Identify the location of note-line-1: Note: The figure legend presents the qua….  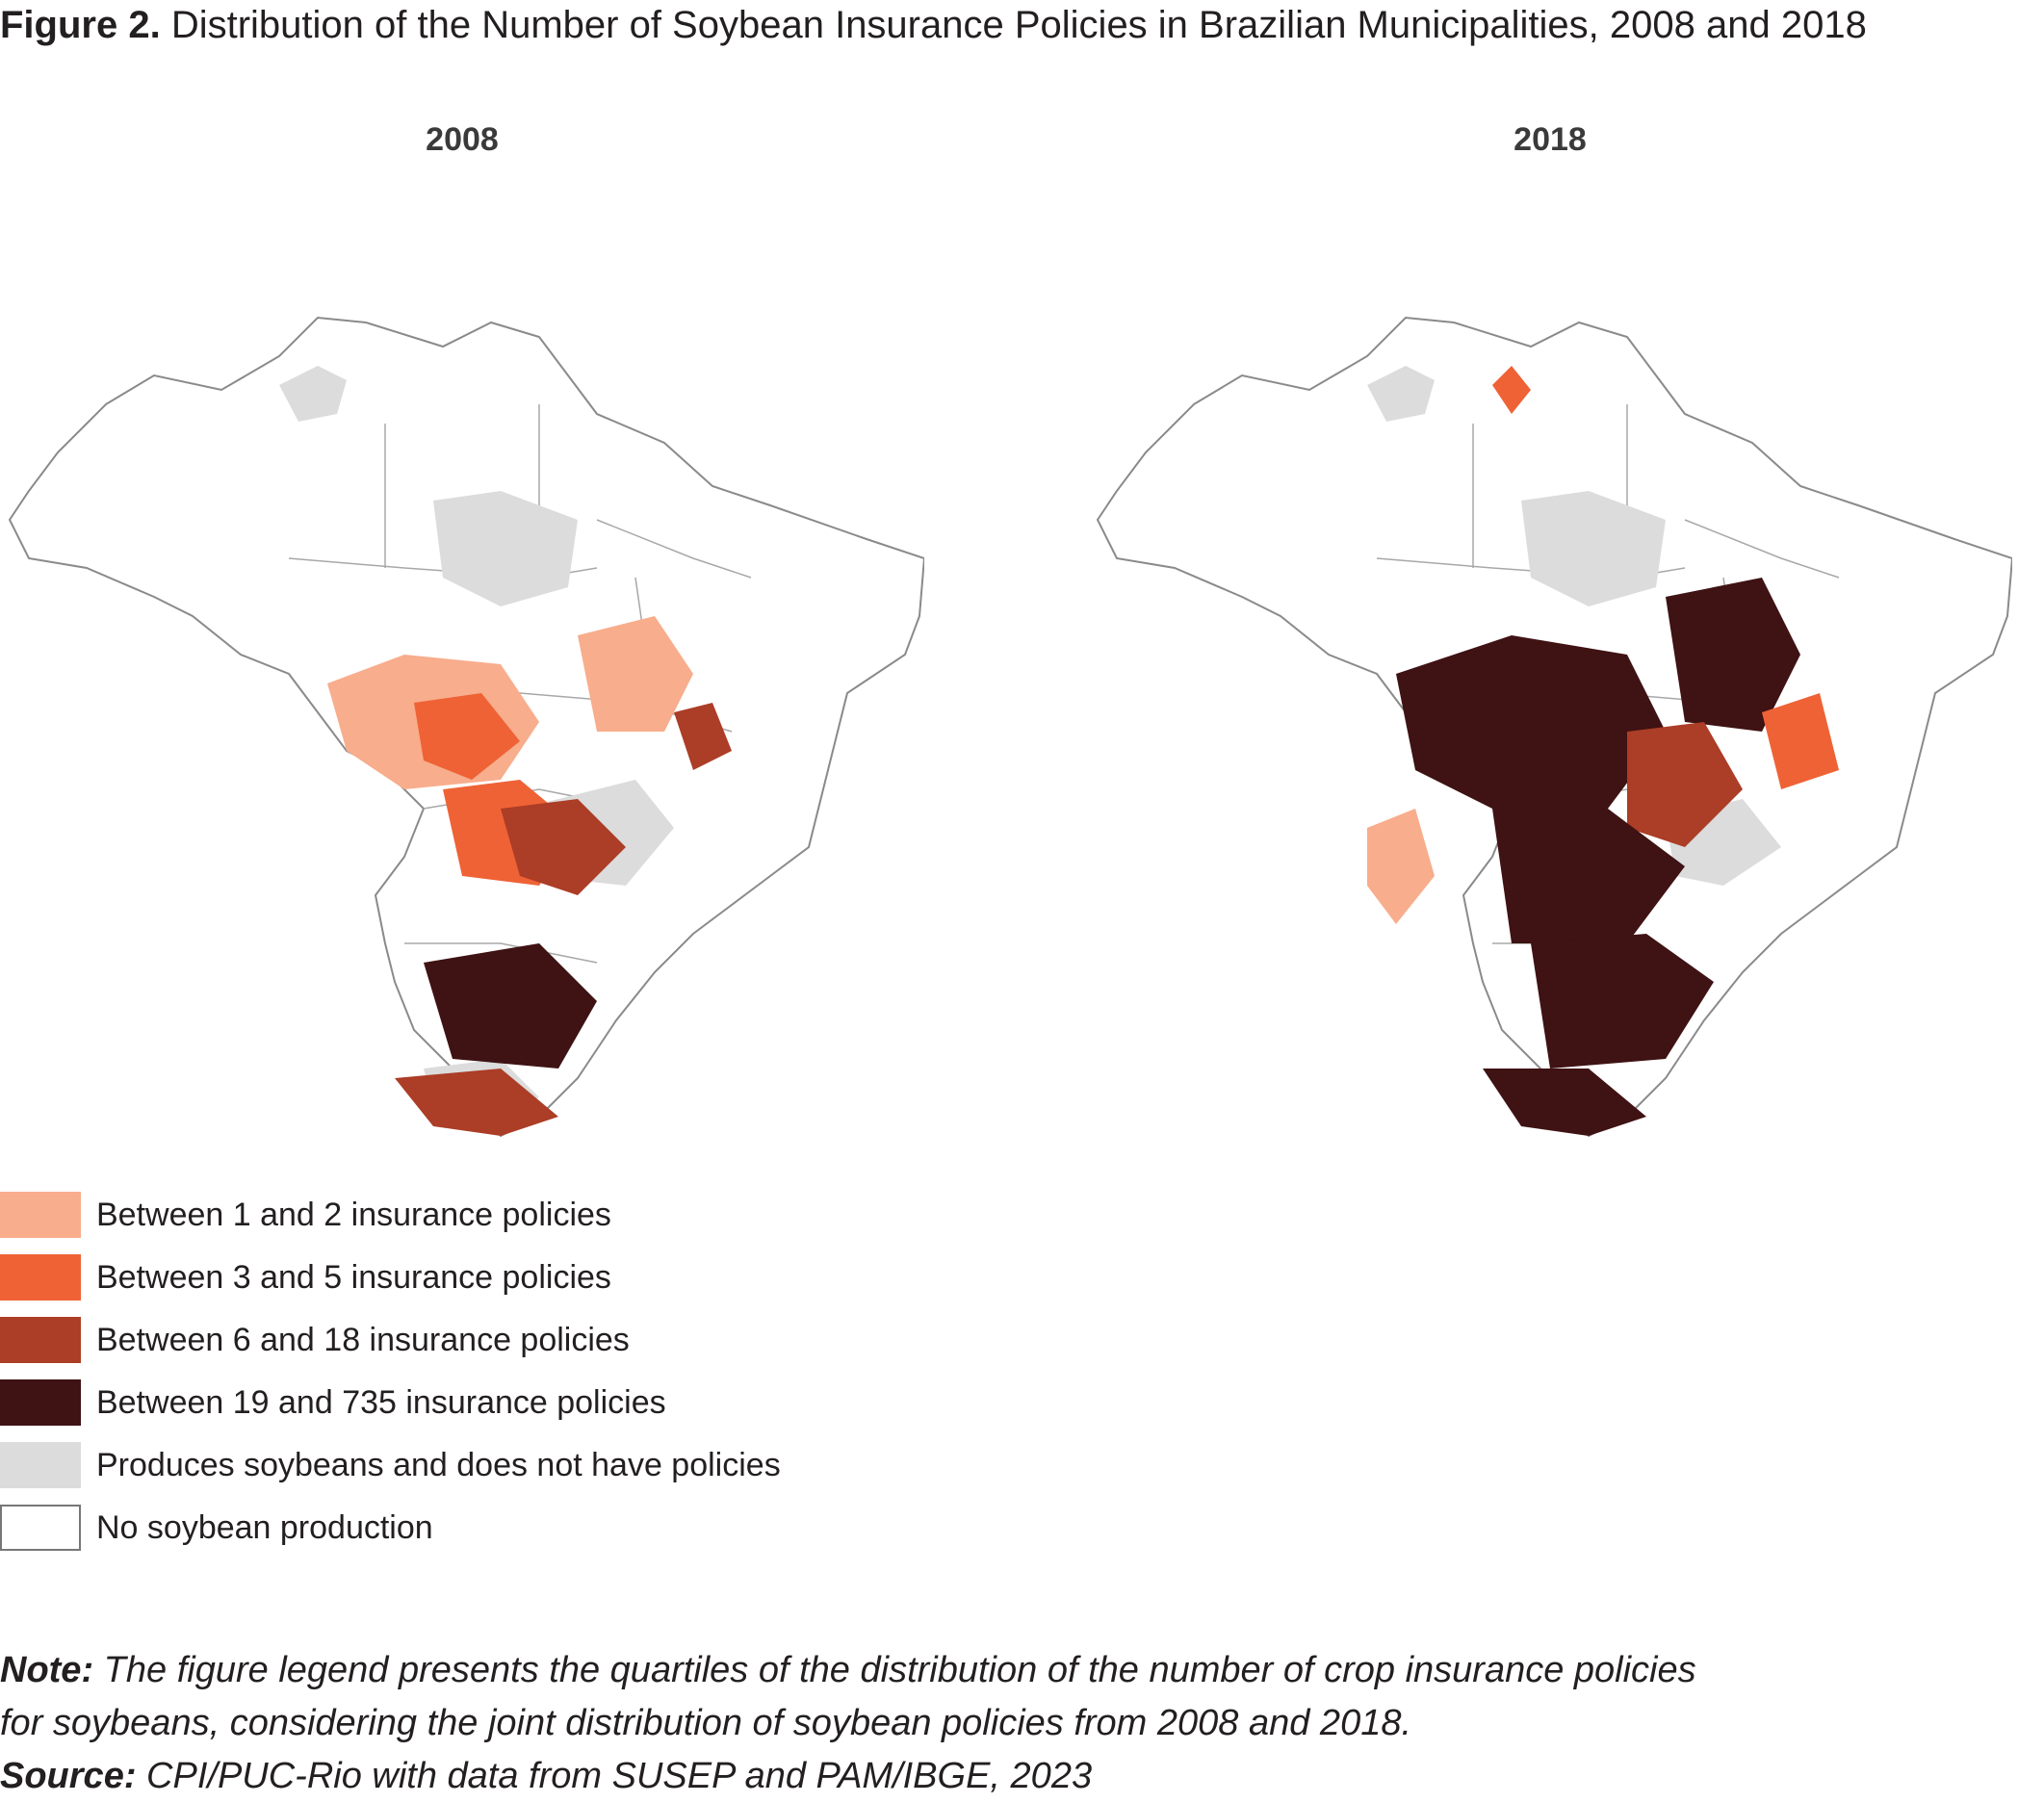
(1022, 1670).